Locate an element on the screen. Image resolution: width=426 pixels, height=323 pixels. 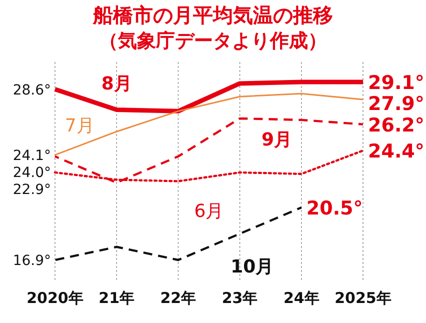
data-label: 24.0° is located at coordinates (31, 172).